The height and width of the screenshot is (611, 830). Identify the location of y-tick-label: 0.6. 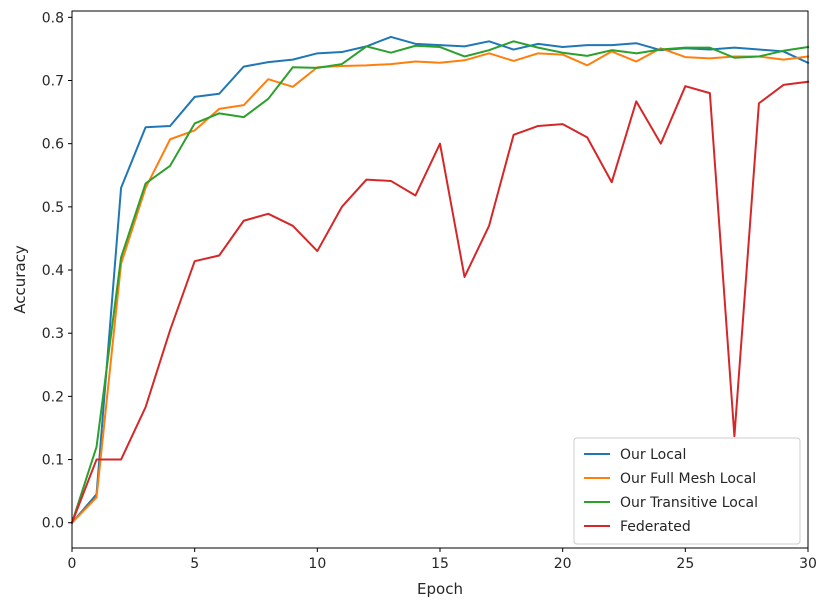
(53, 145).